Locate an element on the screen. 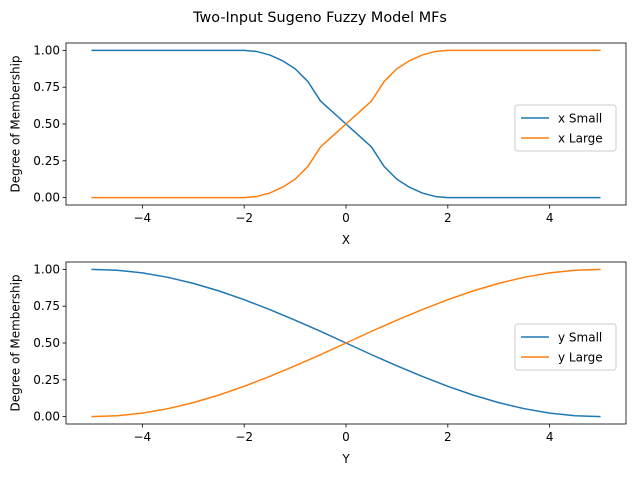 The width and height of the screenshot is (640, 480). x-axis-label: X is located at coordinates (346, 240).